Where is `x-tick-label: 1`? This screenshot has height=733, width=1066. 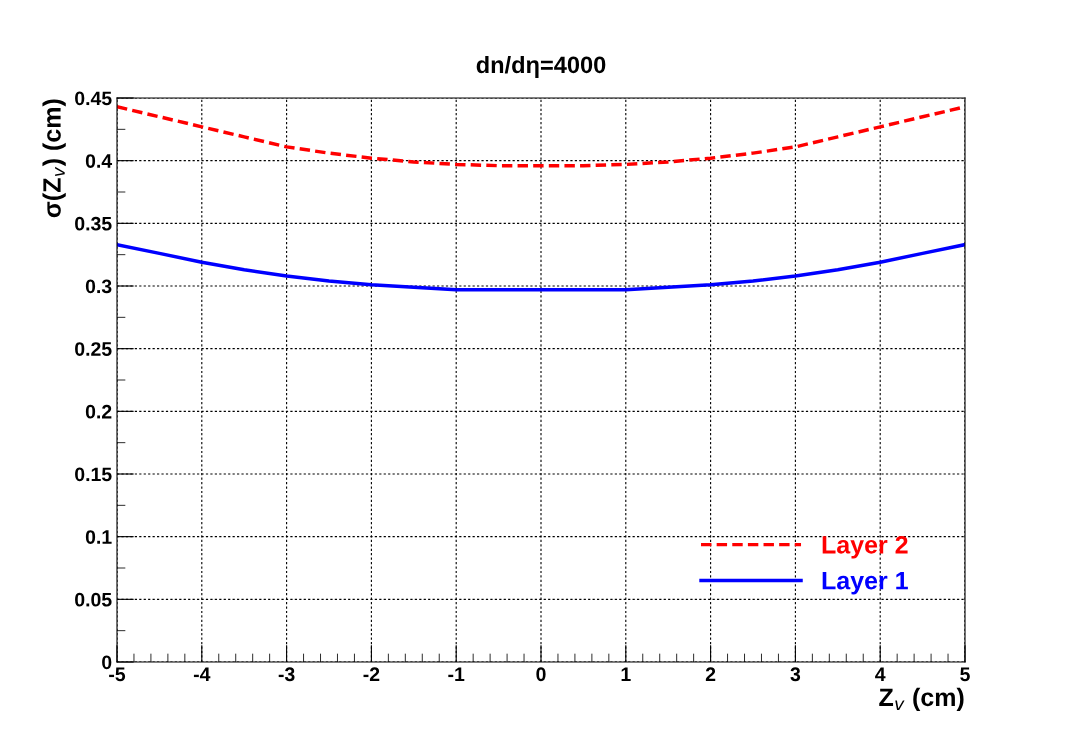 x-tick-label: 1 is located at coordinates (626, 674).